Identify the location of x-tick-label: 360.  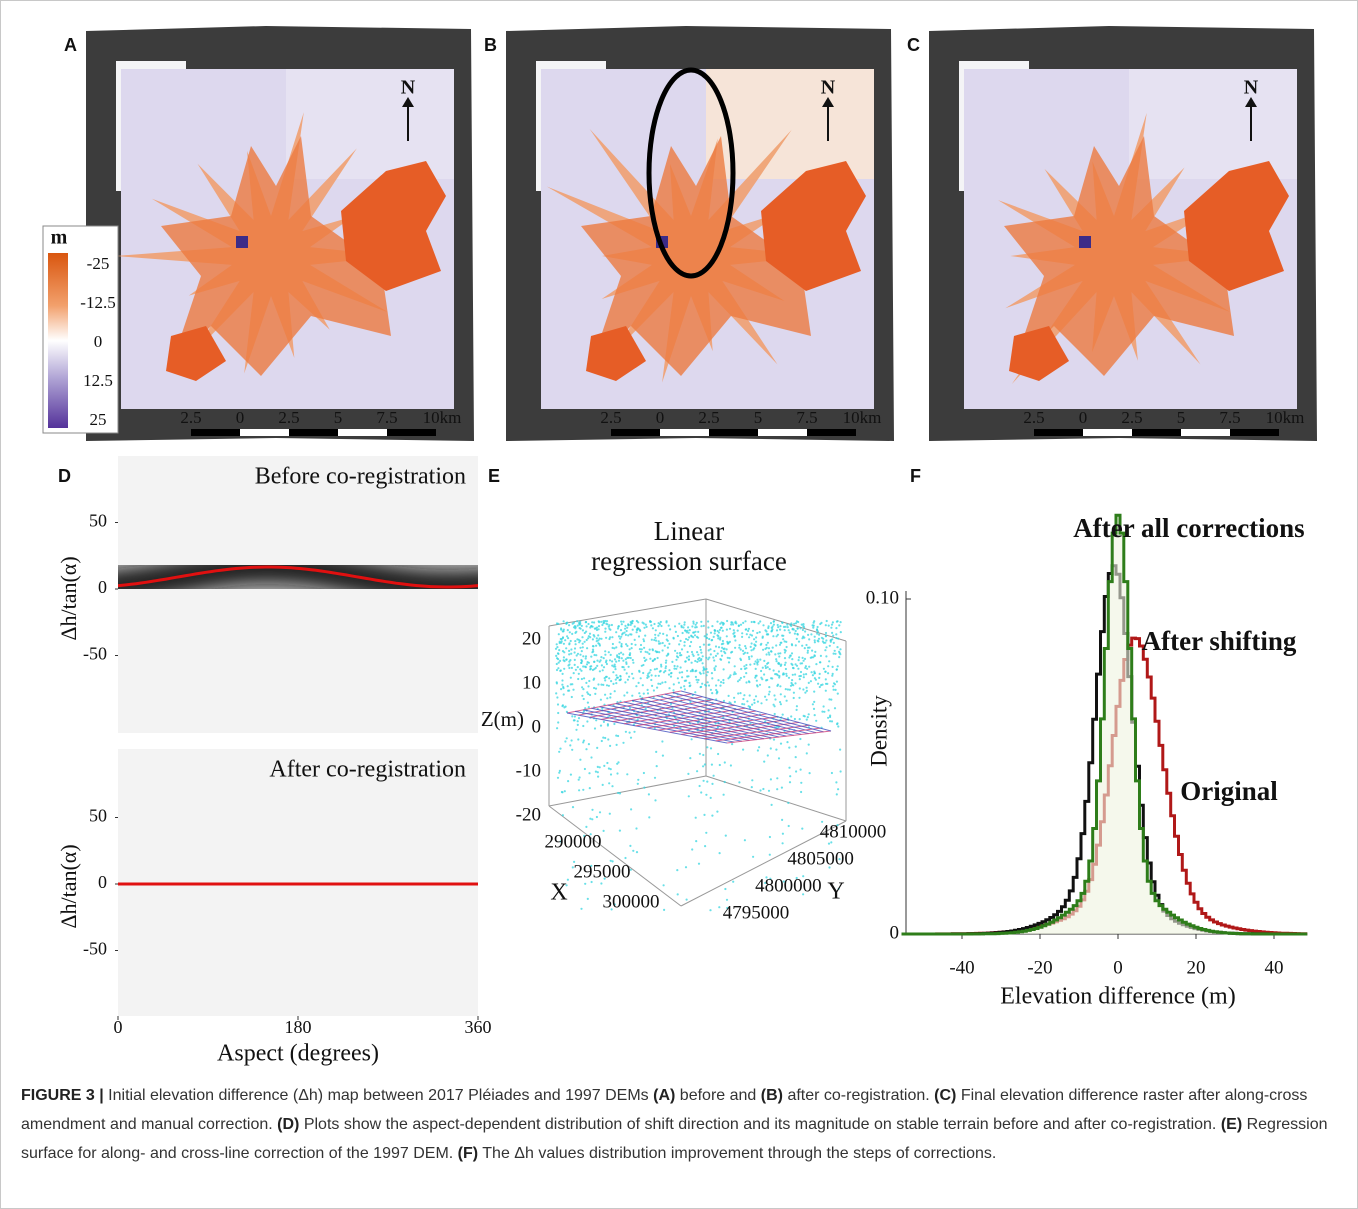
(478, 1027).